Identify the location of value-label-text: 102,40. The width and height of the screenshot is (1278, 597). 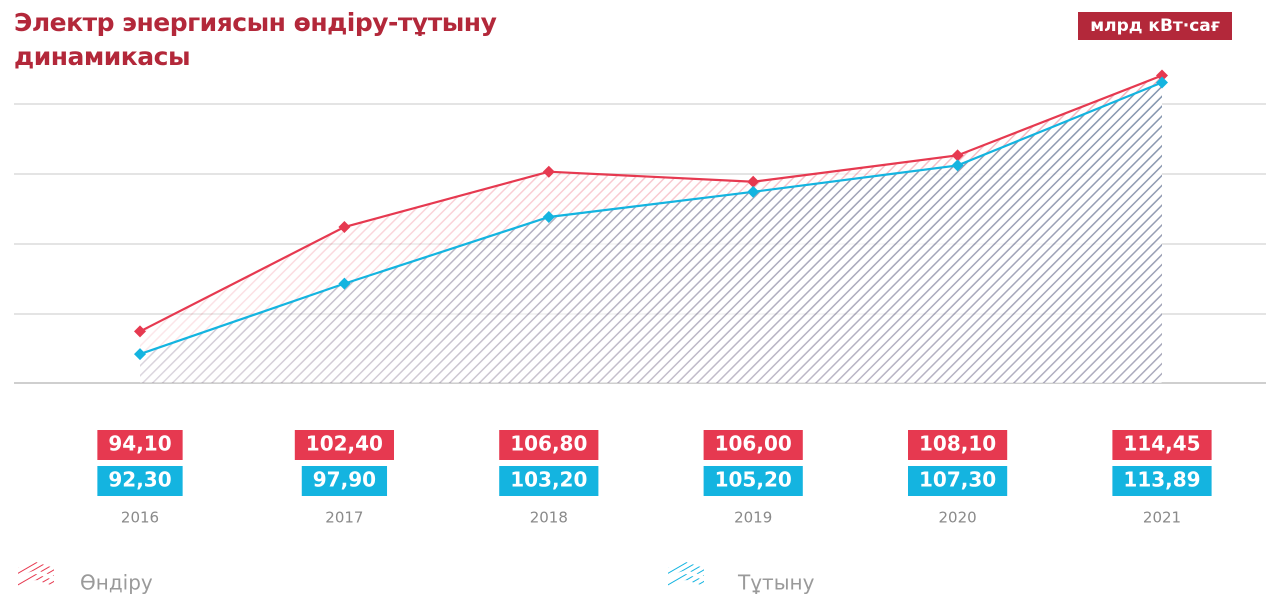
(344, 444).